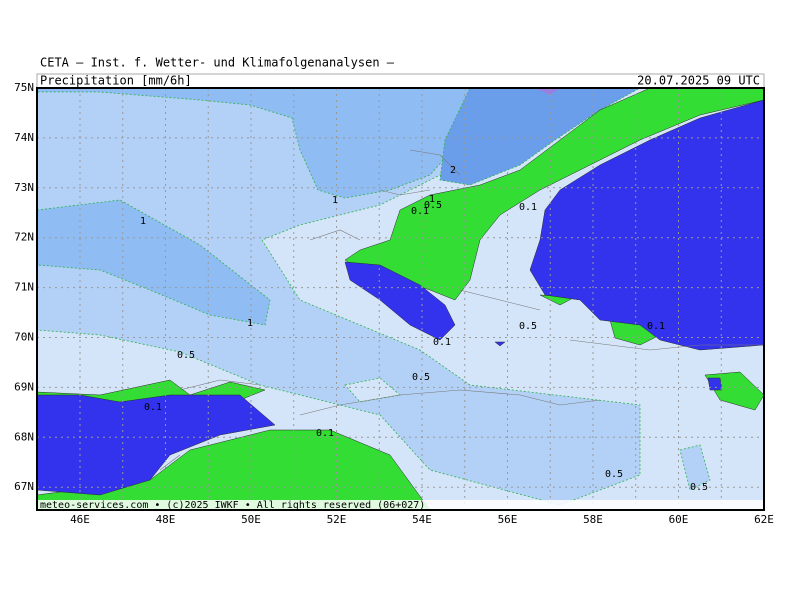 This screenshot has width=800, height=604. Describe the element at coordinates (116, 81) in the screenshot. I see `product-label: Precipitation_[mm/6h]` at that location.